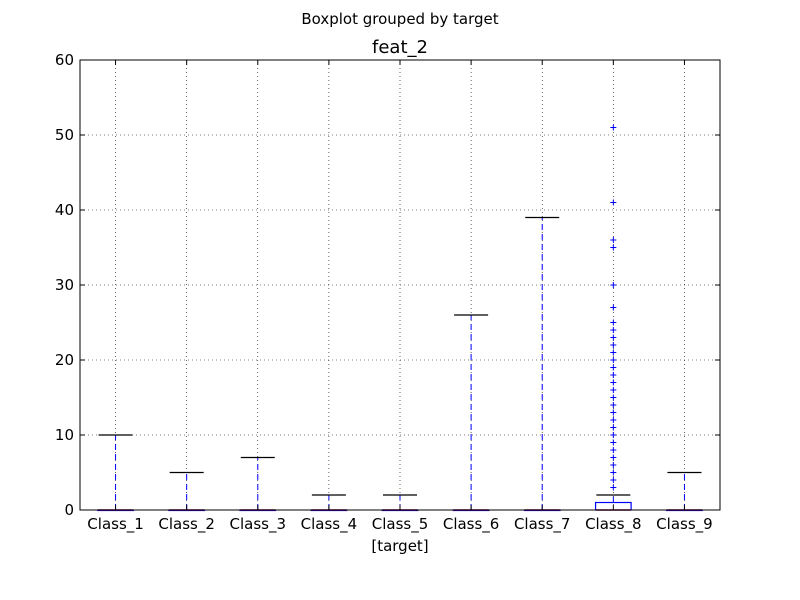 This screenshot has height=600, width=800. What do you see at coordinates (64, 210) in the screenshot?
I see `y-tick-label: 40` at bounding box center [64, 210].